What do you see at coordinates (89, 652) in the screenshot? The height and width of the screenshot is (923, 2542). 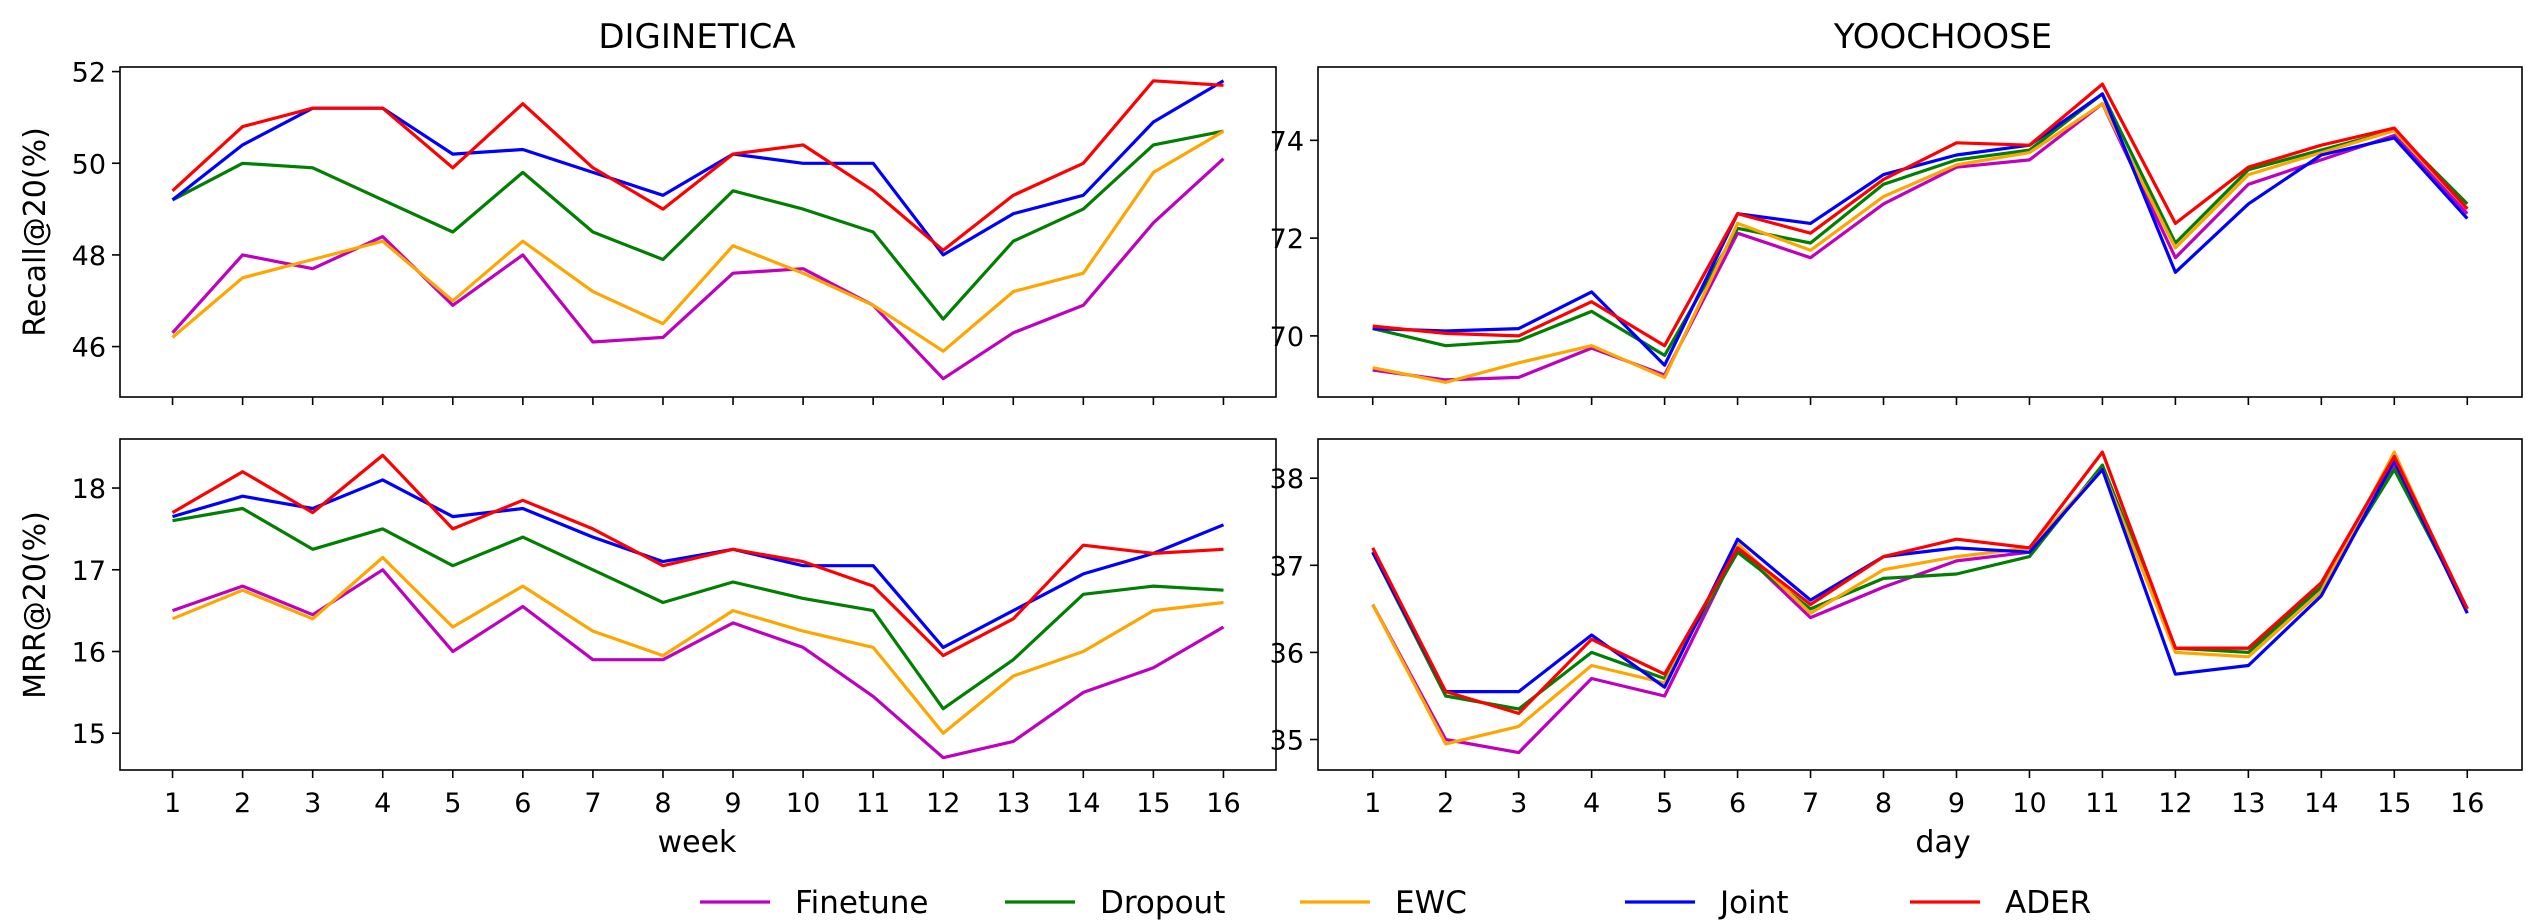 I see `y-tick-label: 16` at bounding box center [89, 652].